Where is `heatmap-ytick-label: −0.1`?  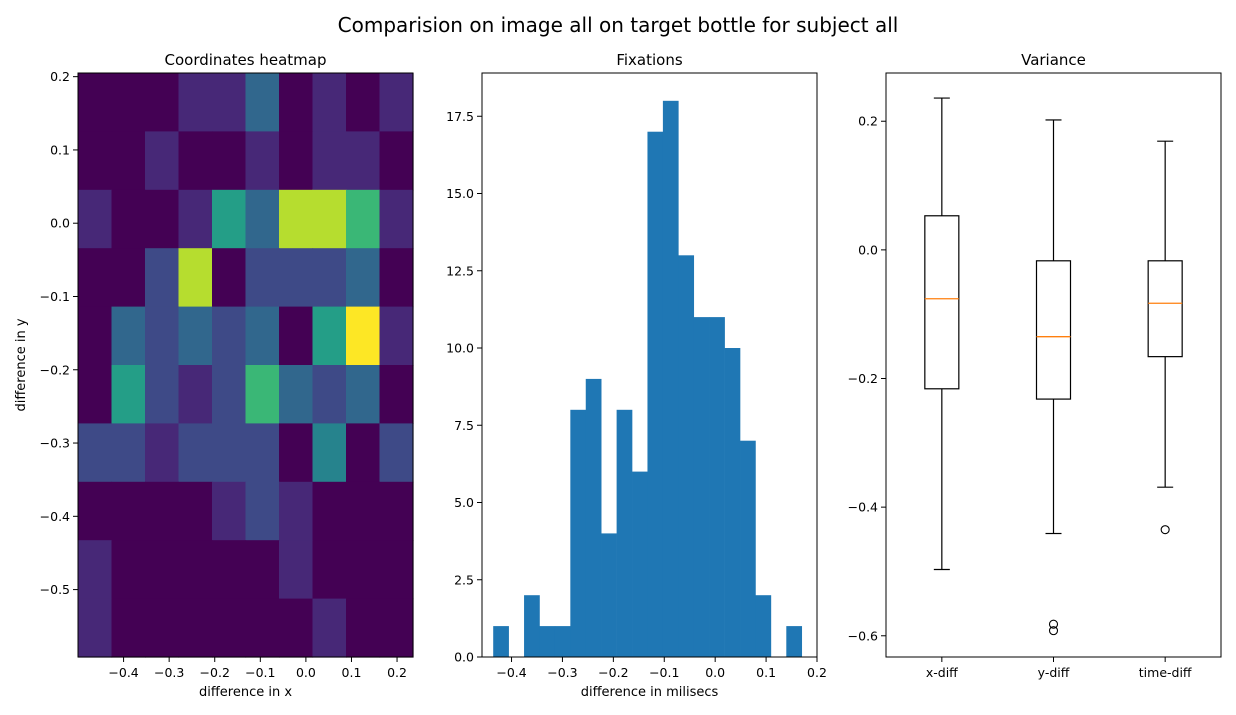
heatmap-ytick-label: −0.1 is located at coordinates (55, 296).